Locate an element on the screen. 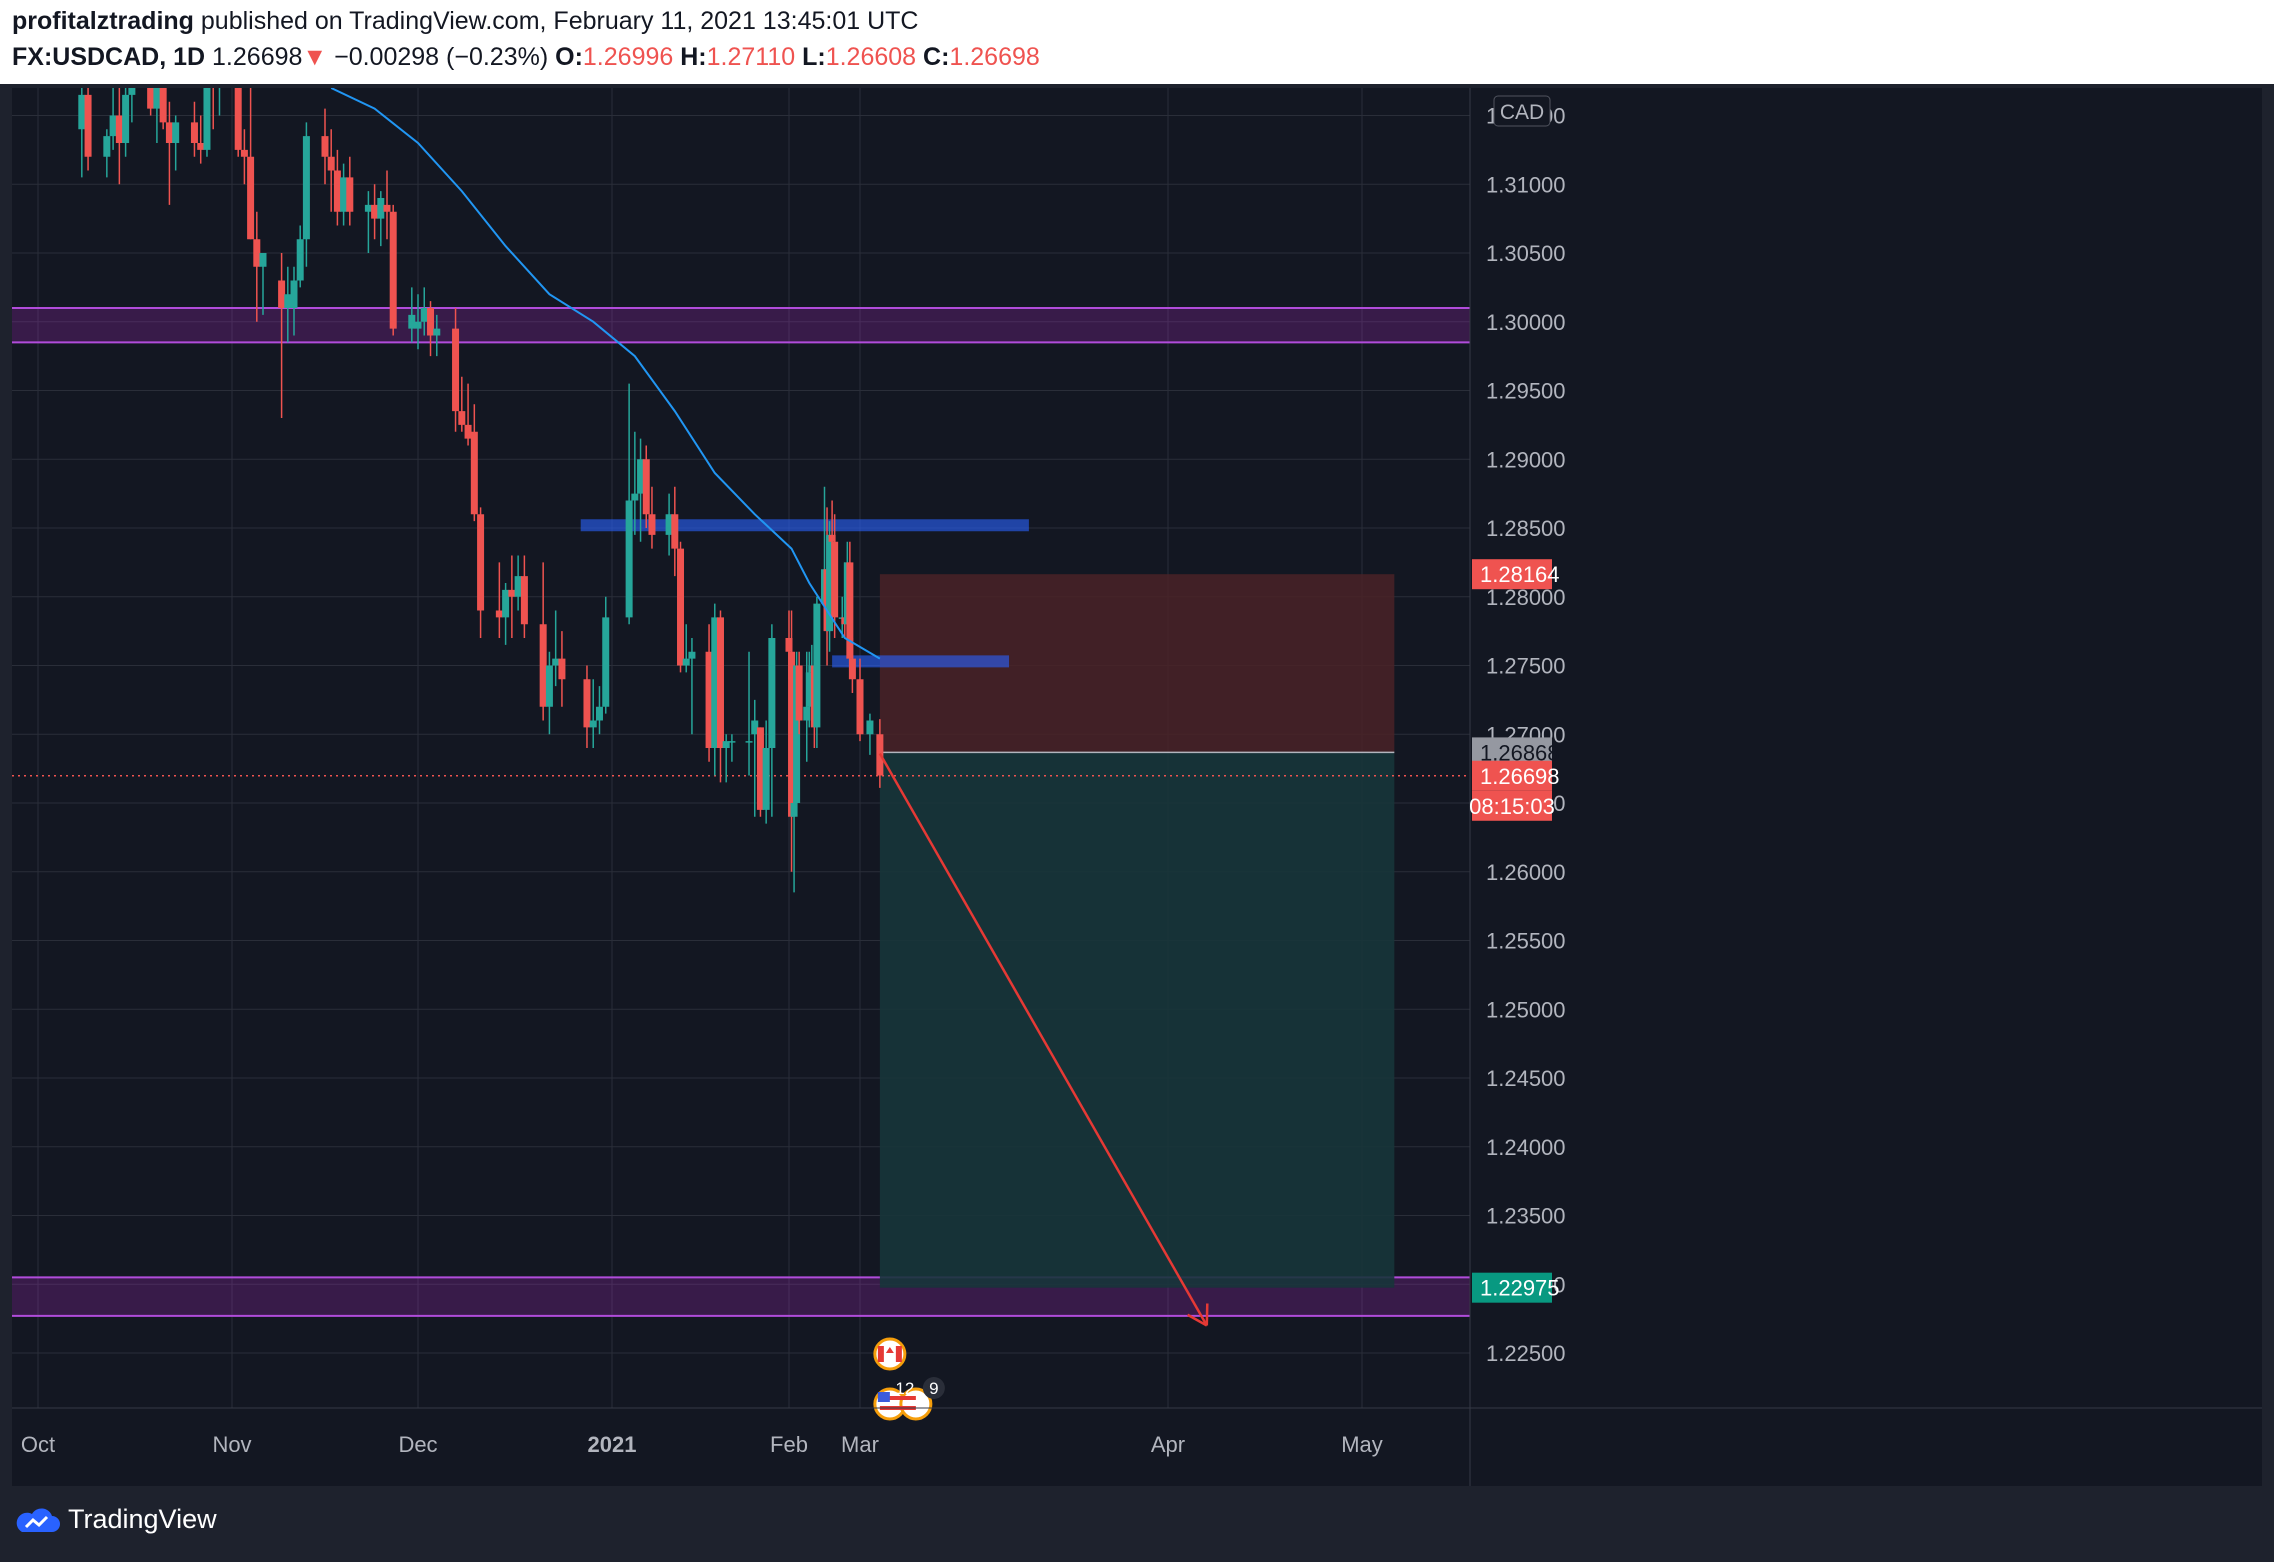  stop-price-tag-bg is located at coordinates (1512, 574).